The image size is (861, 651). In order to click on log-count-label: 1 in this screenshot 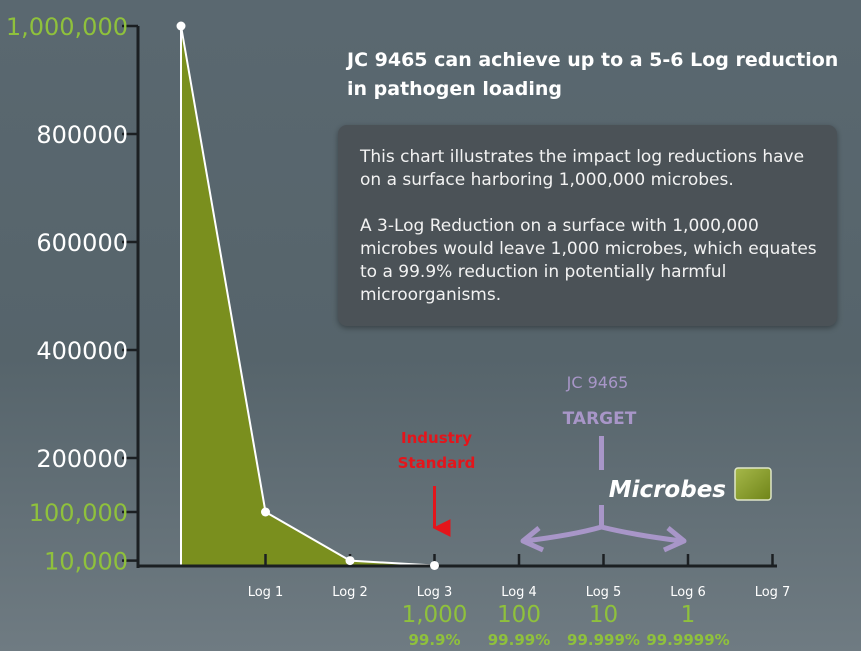, I will do `click(688, 615)`.